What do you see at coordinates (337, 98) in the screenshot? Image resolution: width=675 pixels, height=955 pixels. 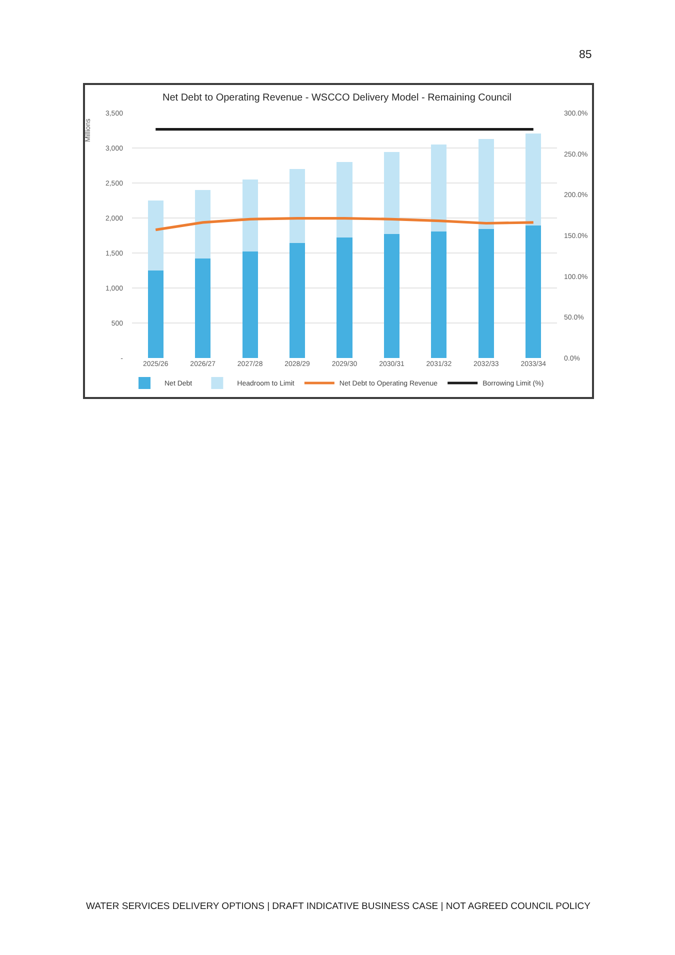 I see `chart-title: Net Debt to Operating Revenue - WSCCO Delivery Model - Remaining Council` at bounding box center [337, 98].